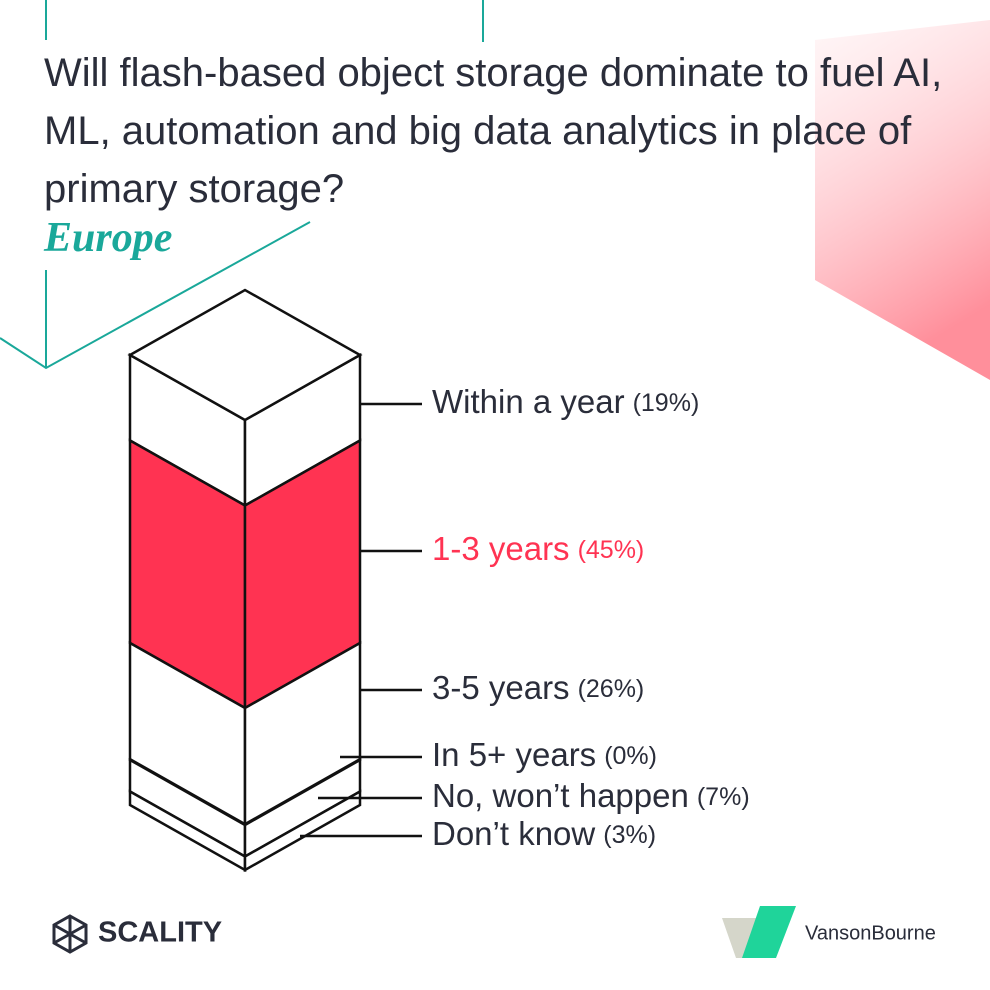 The width and height of the screenshot is (990, 990). What do you see at coordinates (723, 797) in the screenshot?
I see `value-label: (7%)` at bounding box center [723, 797].